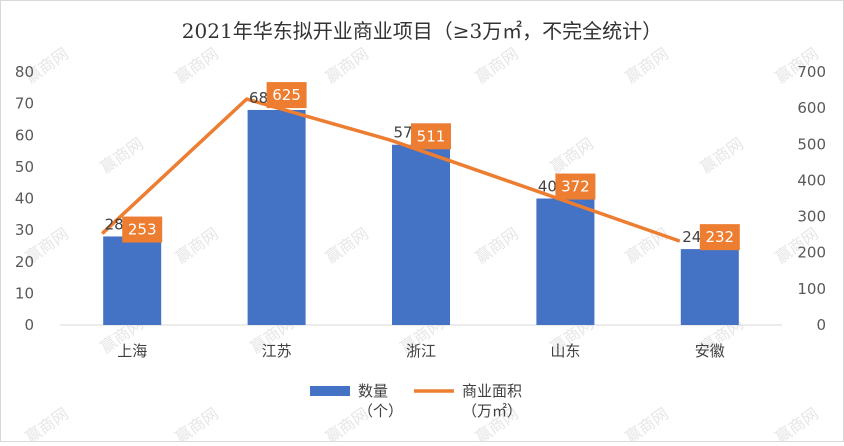  I want to click on legend-swatch-bar, so click(330, 391).